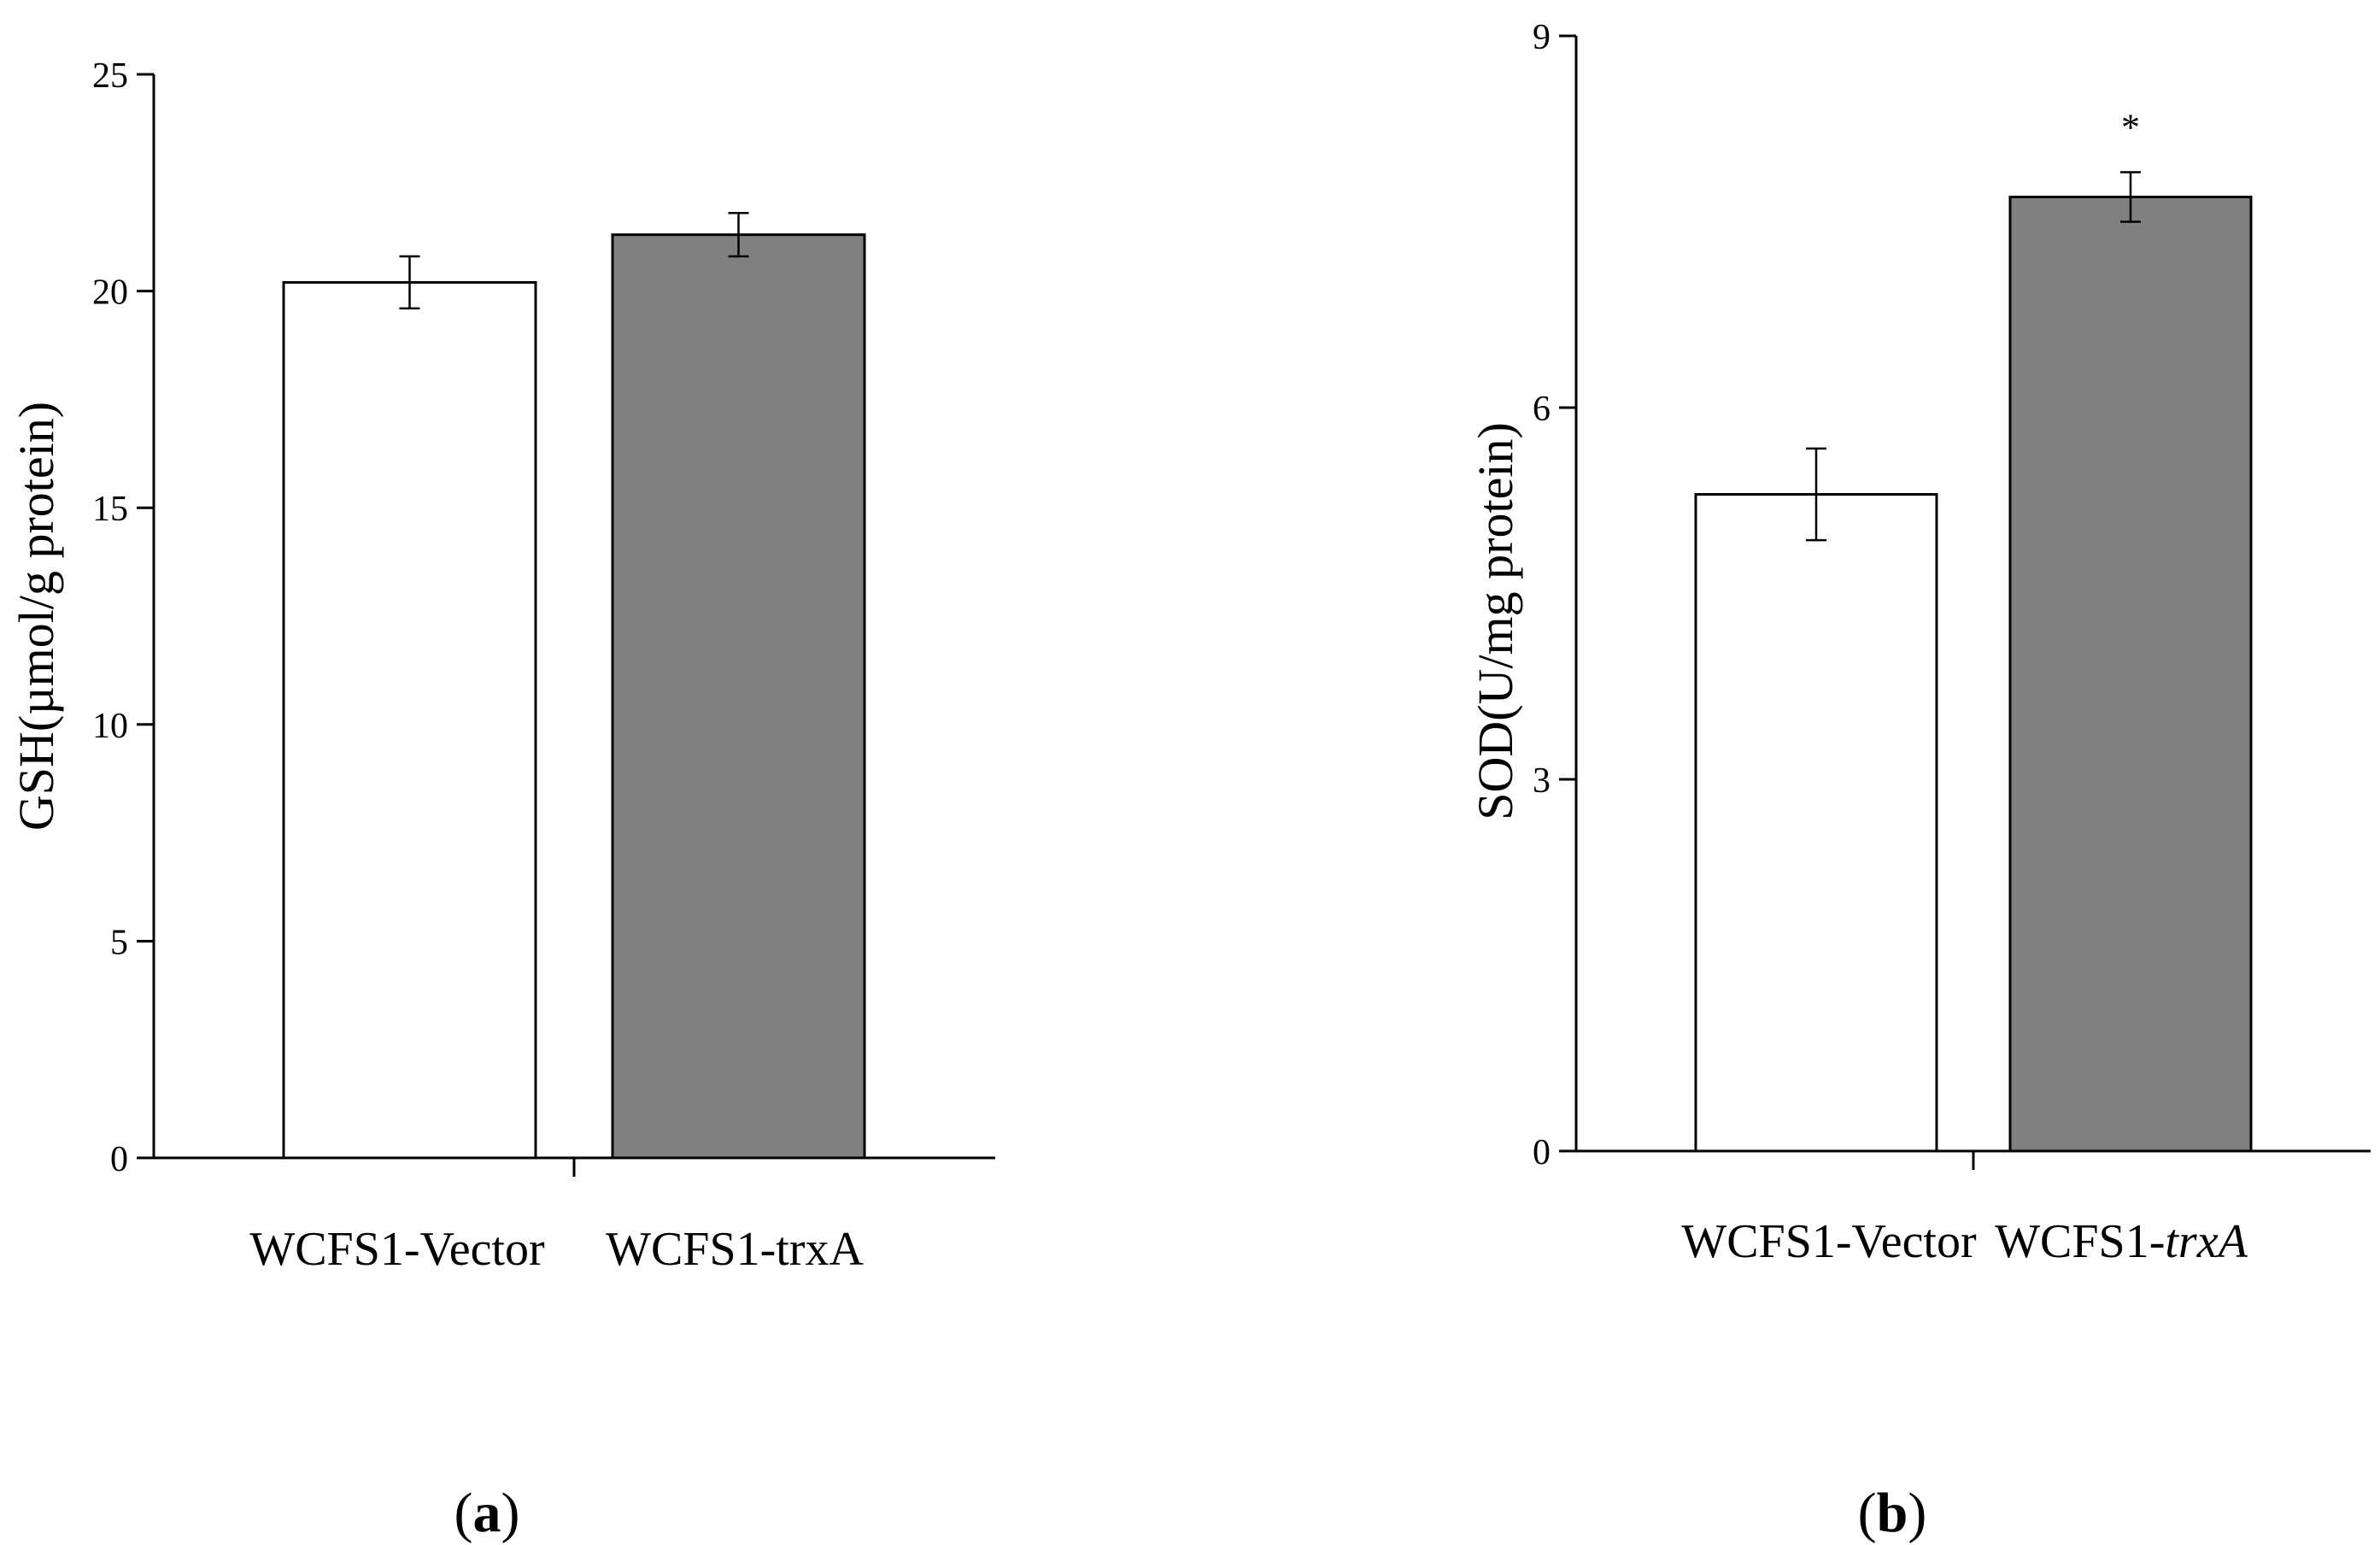 Image resolution: width=2380 pixels, height=1545 pixels. What do you see at coordinates (110, 510) in the screenshot?
I see `y-tick-label: 15` at bounding box center [110, 510].